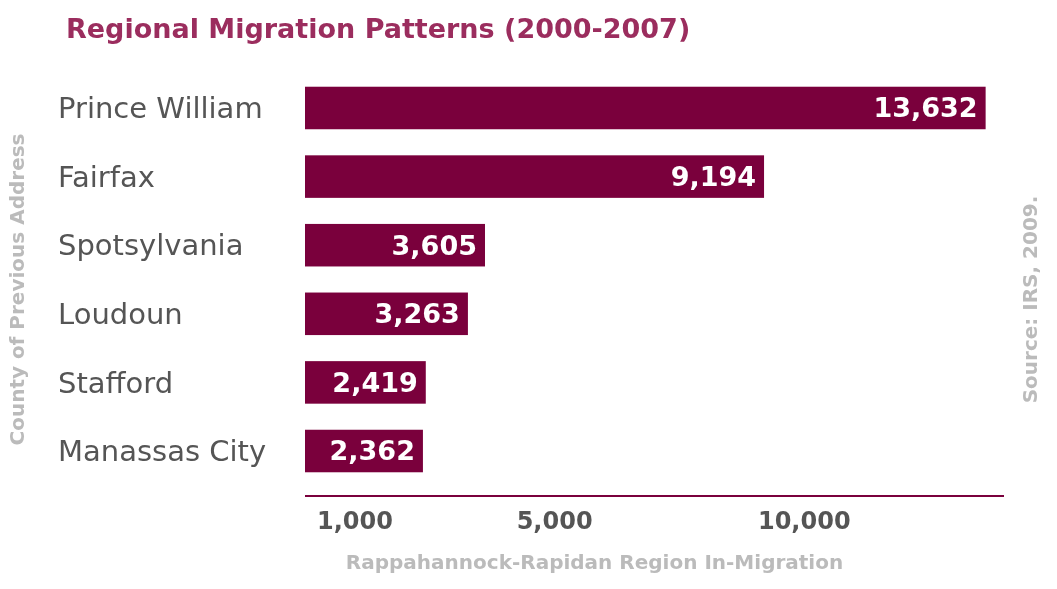  What do you see at coordinates (116, 382) in the screenshot?
I see `y-tick-label: Stafford` at bounding box center [116, 382].